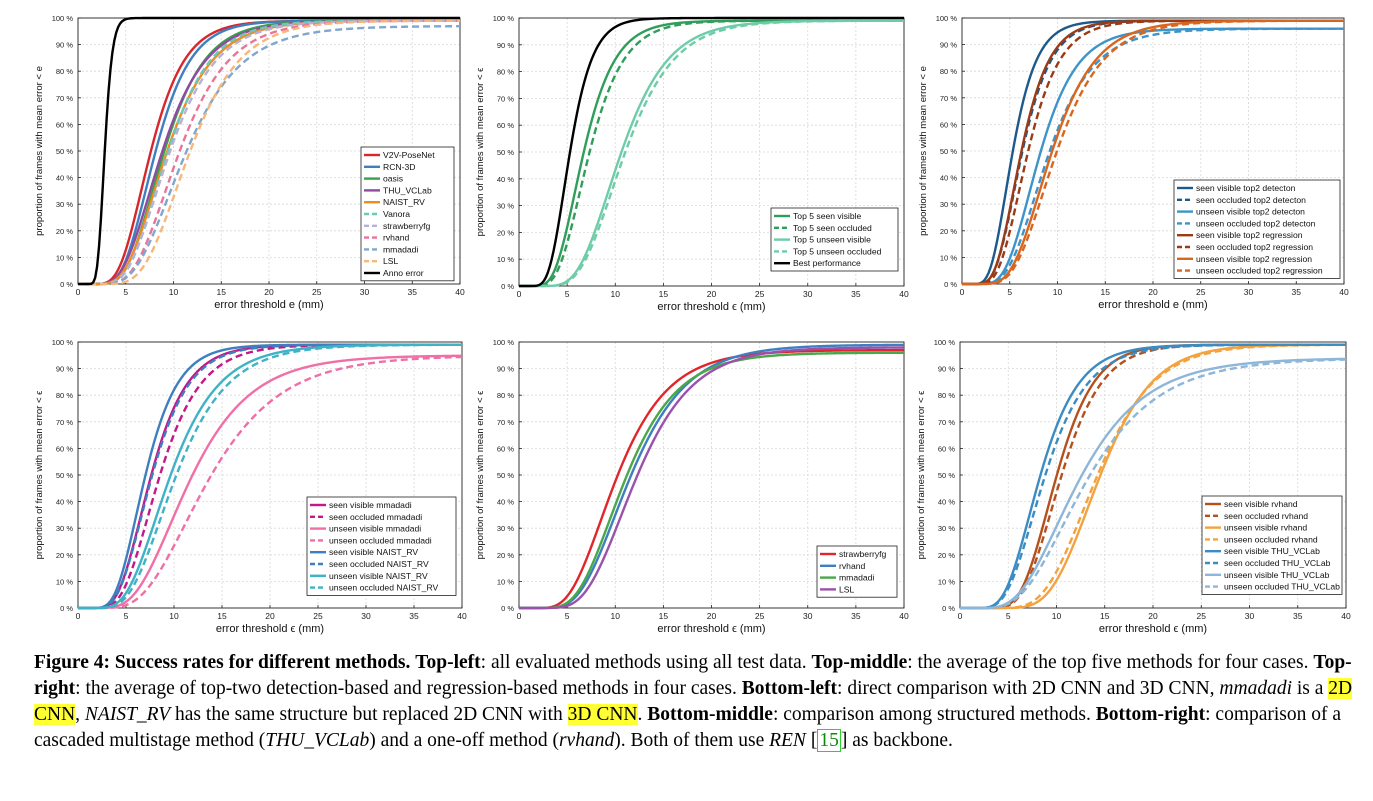  Describe the element at coordinates (399, 167) in the screenshot. I see `legend-label: RCN-3D` at that location.